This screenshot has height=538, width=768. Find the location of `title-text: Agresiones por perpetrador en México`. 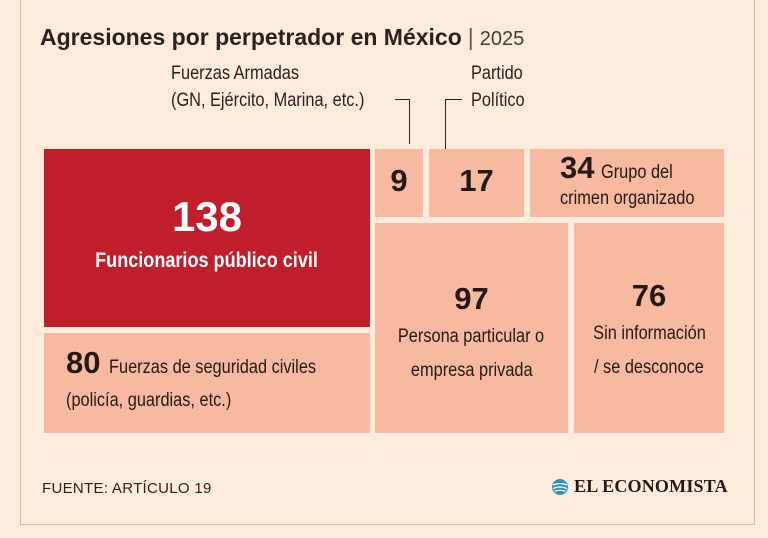

title-text: Agresiones por perpetrador en México is located at coordinates (251, 37).